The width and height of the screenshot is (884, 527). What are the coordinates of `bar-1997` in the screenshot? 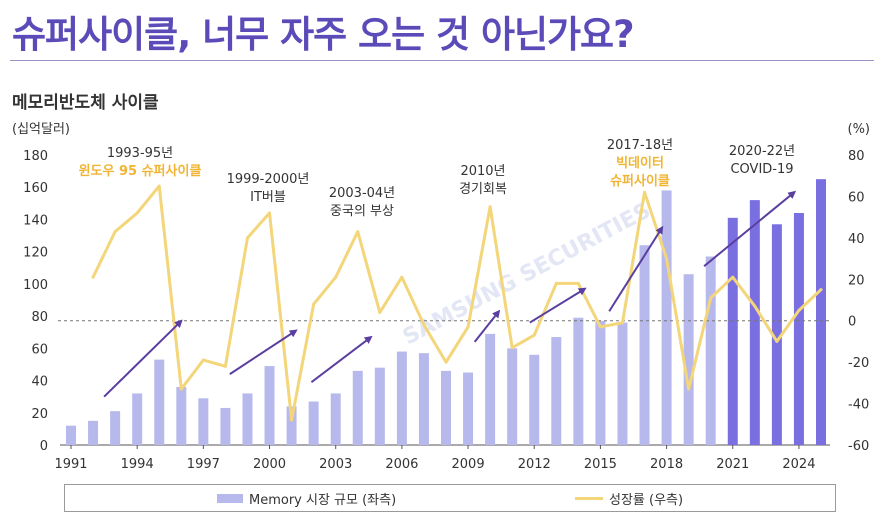 It's located at (203, 421).